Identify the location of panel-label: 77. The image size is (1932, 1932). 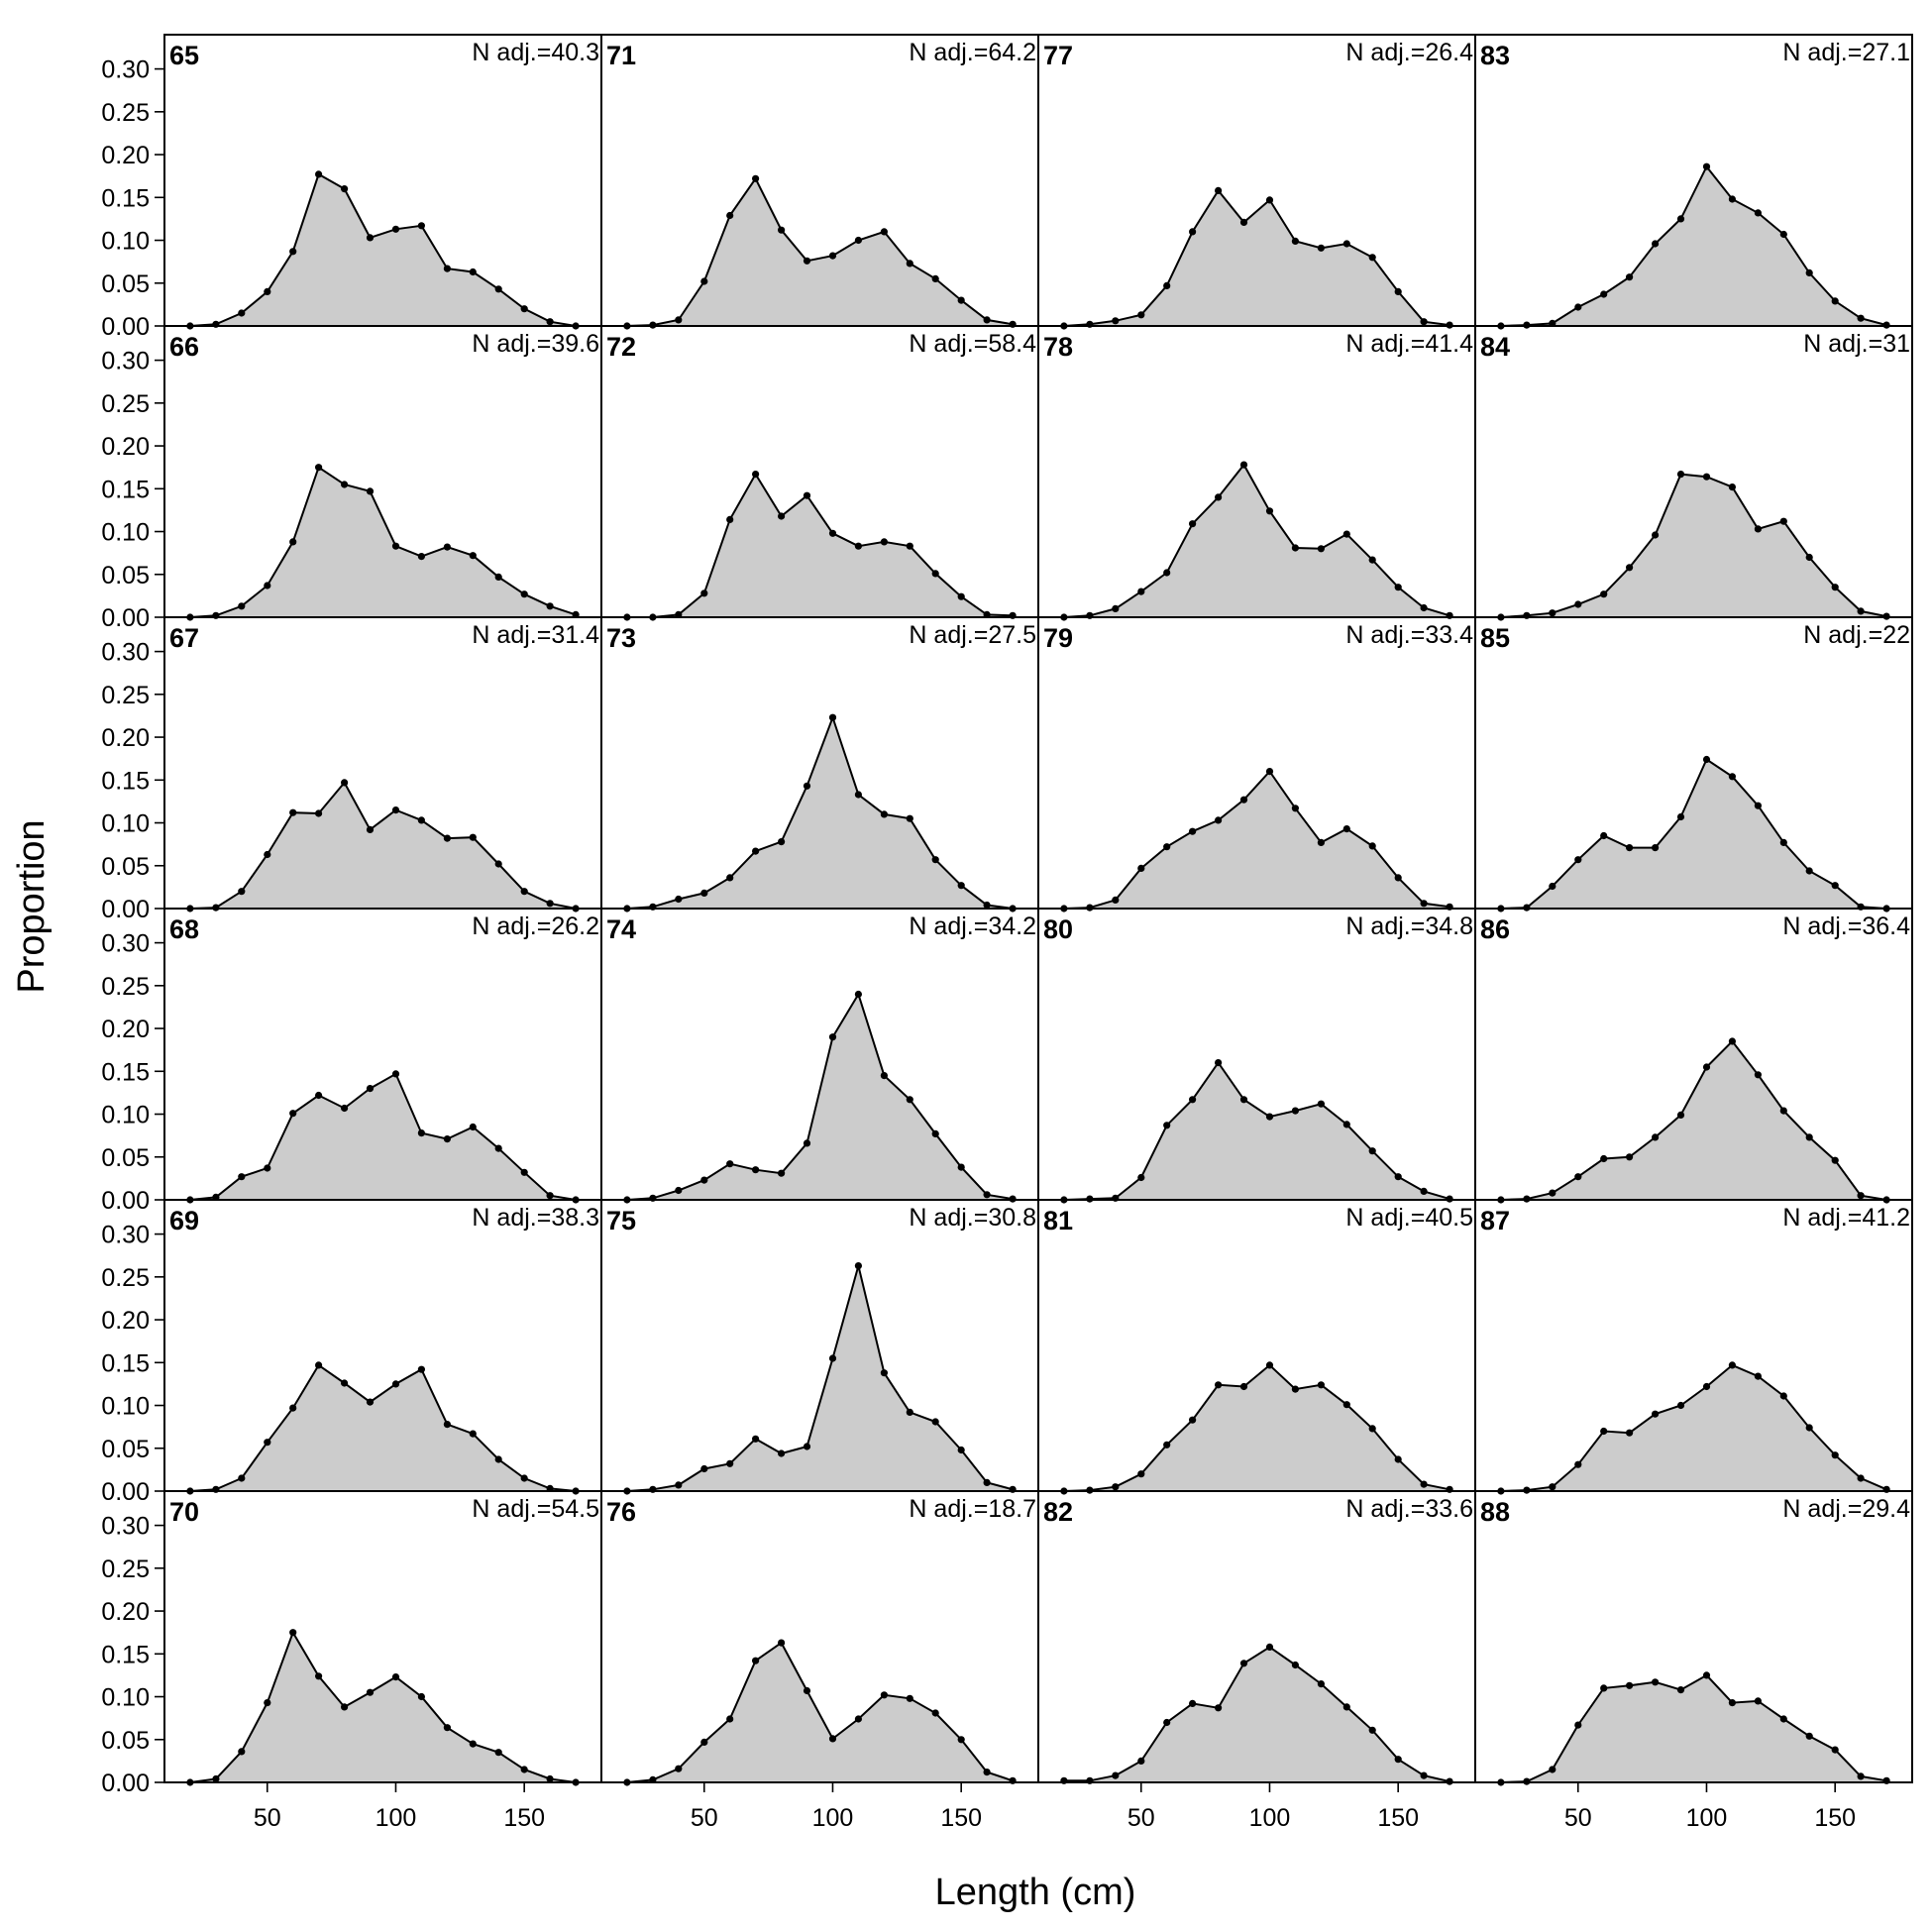
(1058, 55).